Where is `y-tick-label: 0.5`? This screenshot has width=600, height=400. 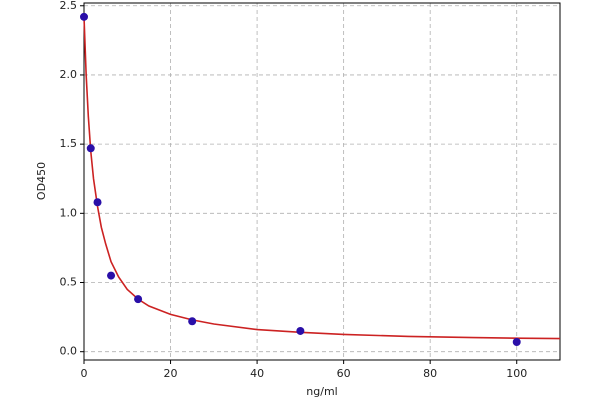 y-tick-label: 0.5 is located at coordinates (69, 282).